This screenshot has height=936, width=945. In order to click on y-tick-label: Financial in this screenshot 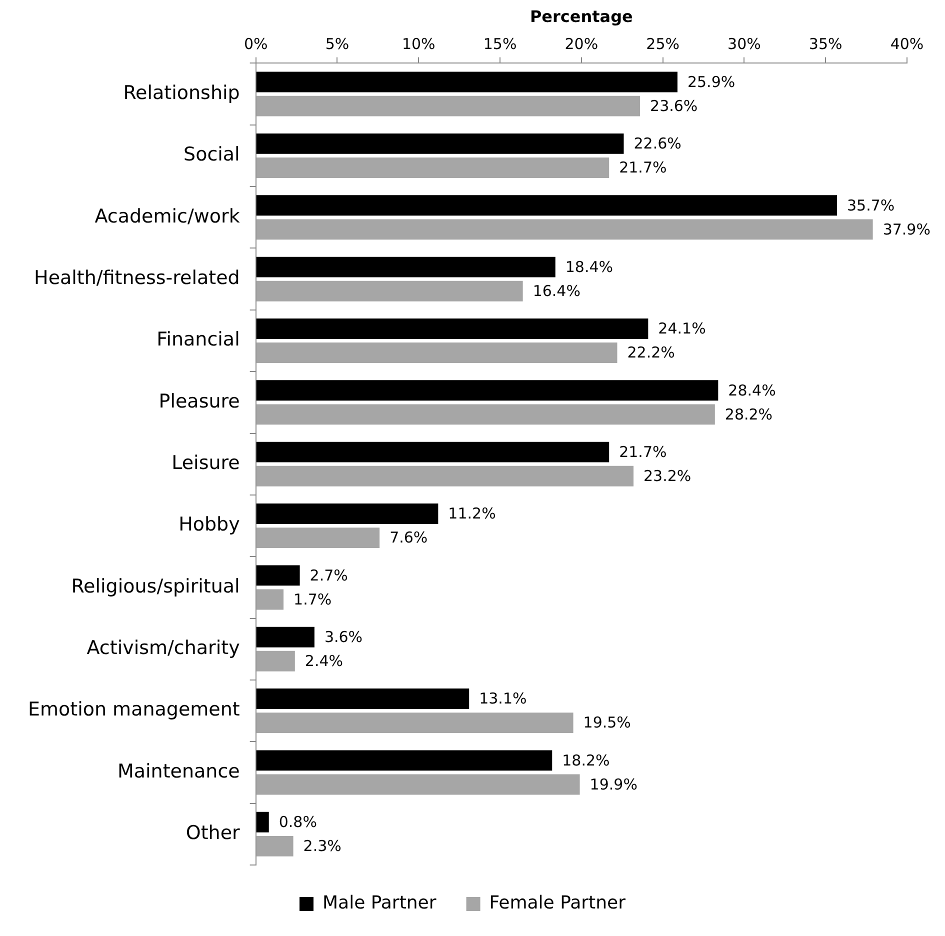, I will do `click(198, 339)`.